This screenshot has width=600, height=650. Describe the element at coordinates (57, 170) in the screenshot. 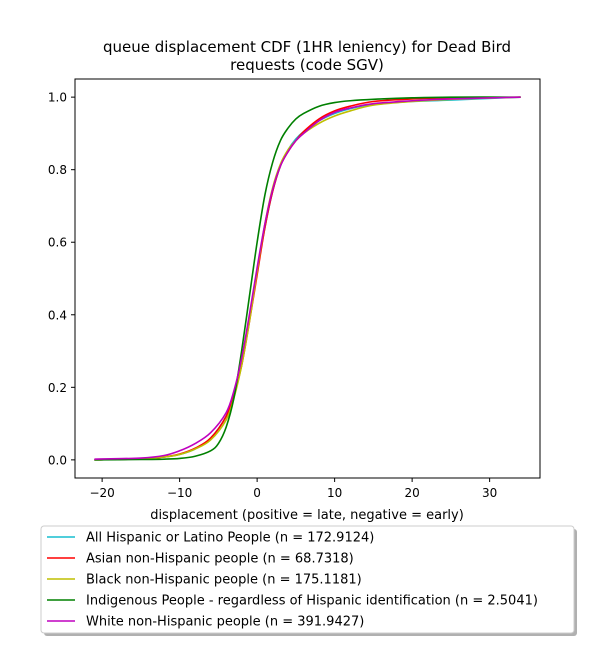

I see `y-tick-label: 0.8` at that location.